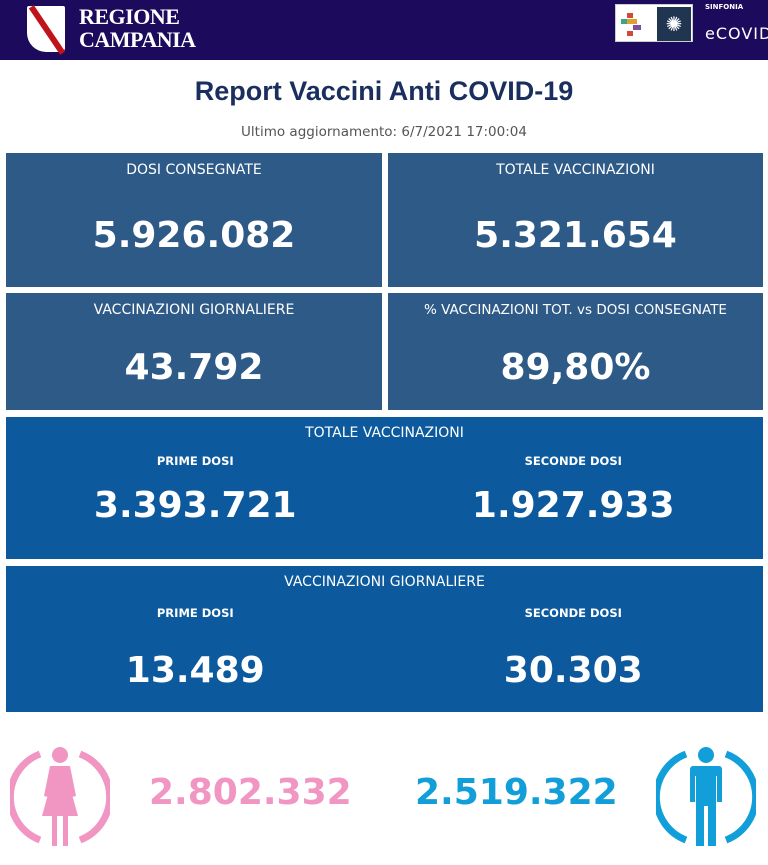 This screenshot has width=768, height=865. I want to click on card-dosi-consegnate: DOSI CONSEGNATE 5.926.082, so click(194, 220).